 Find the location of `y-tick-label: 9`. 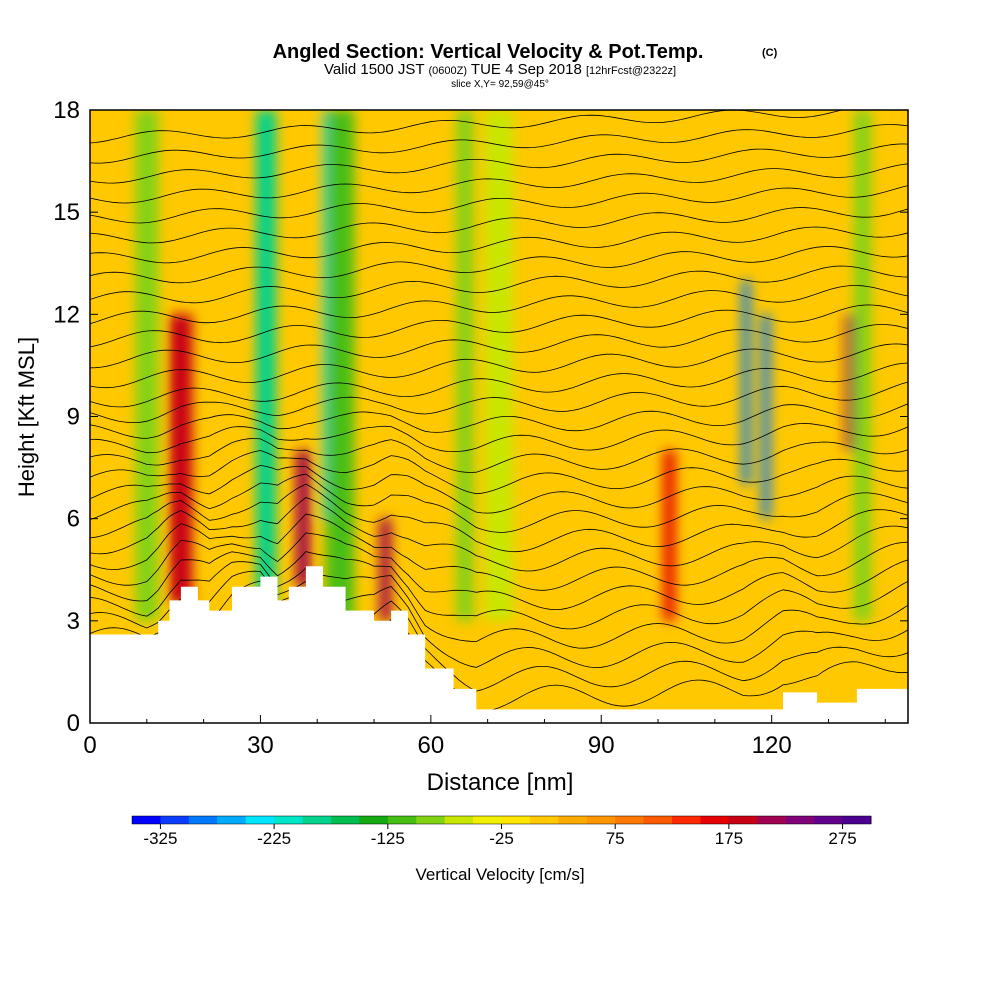

y-tick-label: 9 is located at coordinates (73, 417).